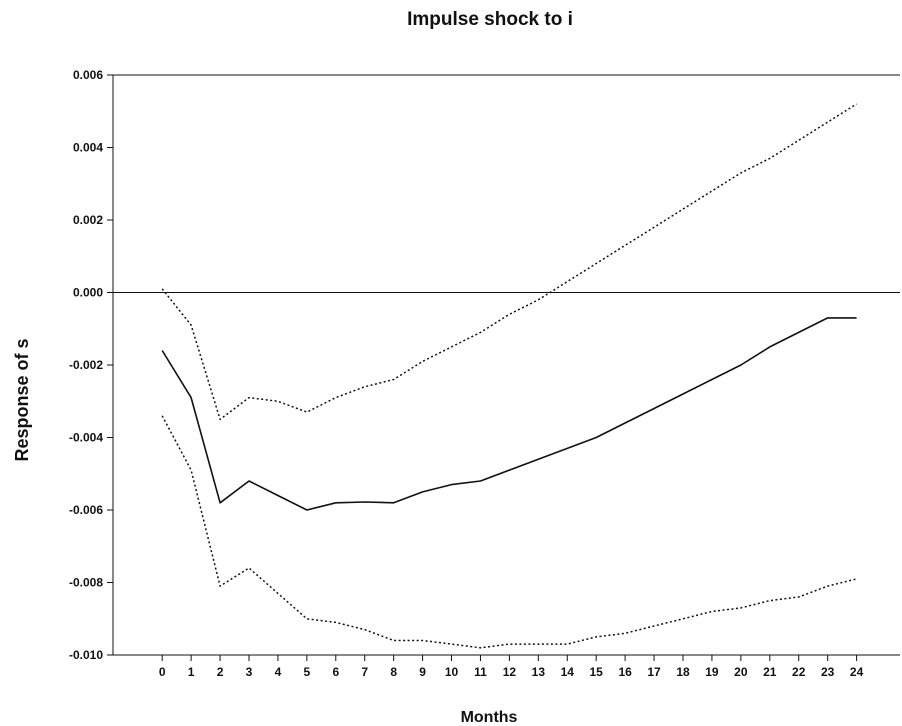 Image resolution: width=902 pixels, height=726 pixels. Describe the element at coordinates (88, 148) in the screenshot. I see `y-tick-label: 0.004` at that location.